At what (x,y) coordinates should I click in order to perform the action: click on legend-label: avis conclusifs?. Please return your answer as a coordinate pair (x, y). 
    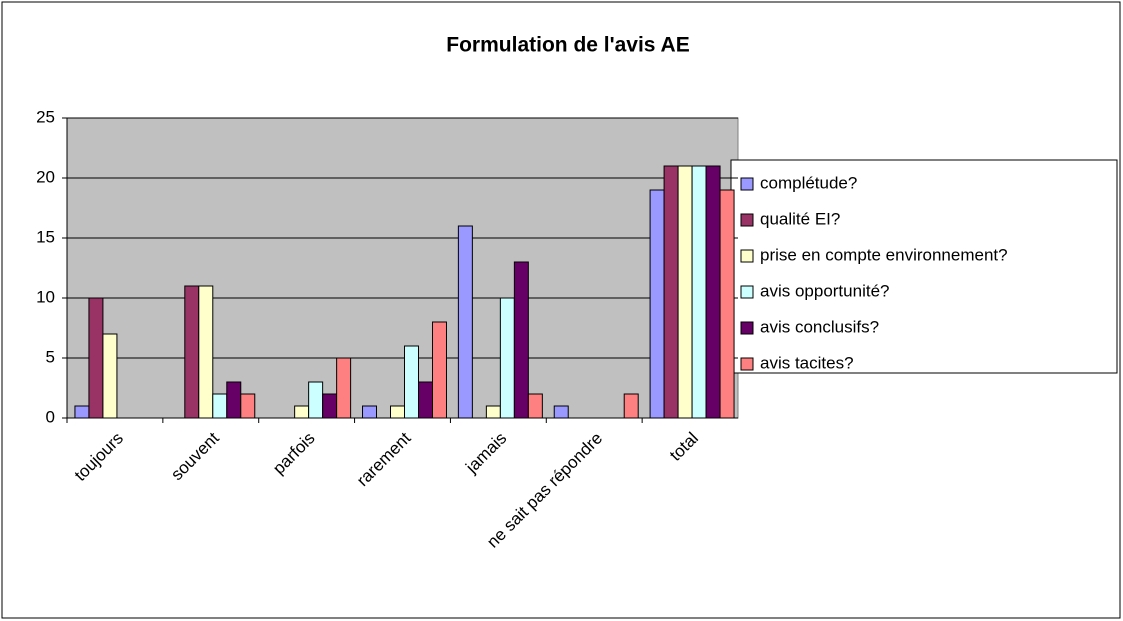
    Looking at the image, I should click on (819, 326).